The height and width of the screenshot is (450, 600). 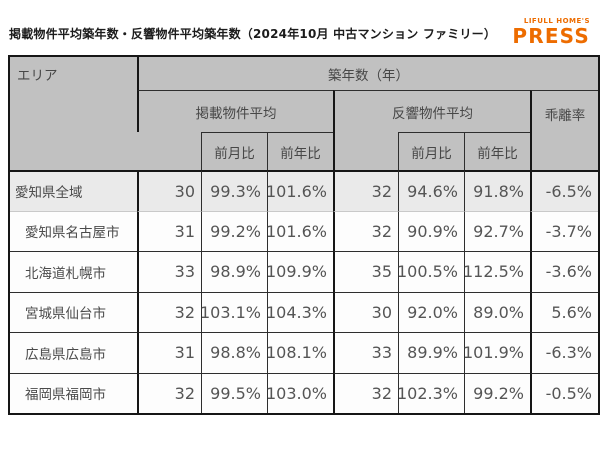 I want to click on listed-yoy-cell: 104.3%, so click(x=299, y=311).